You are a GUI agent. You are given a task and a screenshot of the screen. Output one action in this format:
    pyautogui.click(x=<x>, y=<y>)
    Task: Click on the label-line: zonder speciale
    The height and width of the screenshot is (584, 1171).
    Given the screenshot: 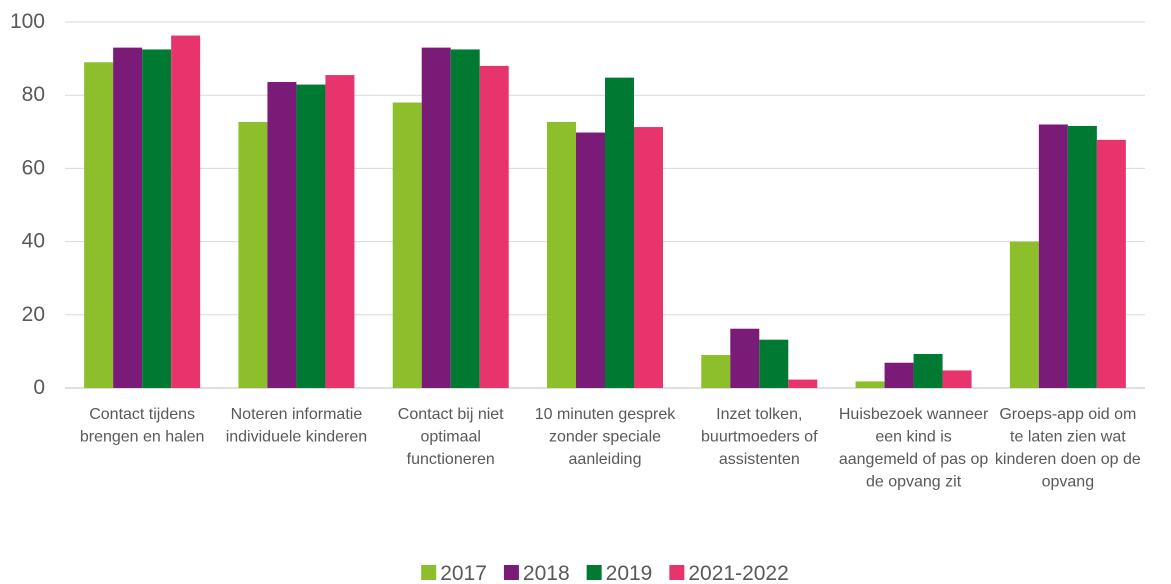 What is the action you would take?
    pyautogui.click(x=605, y=437)
    